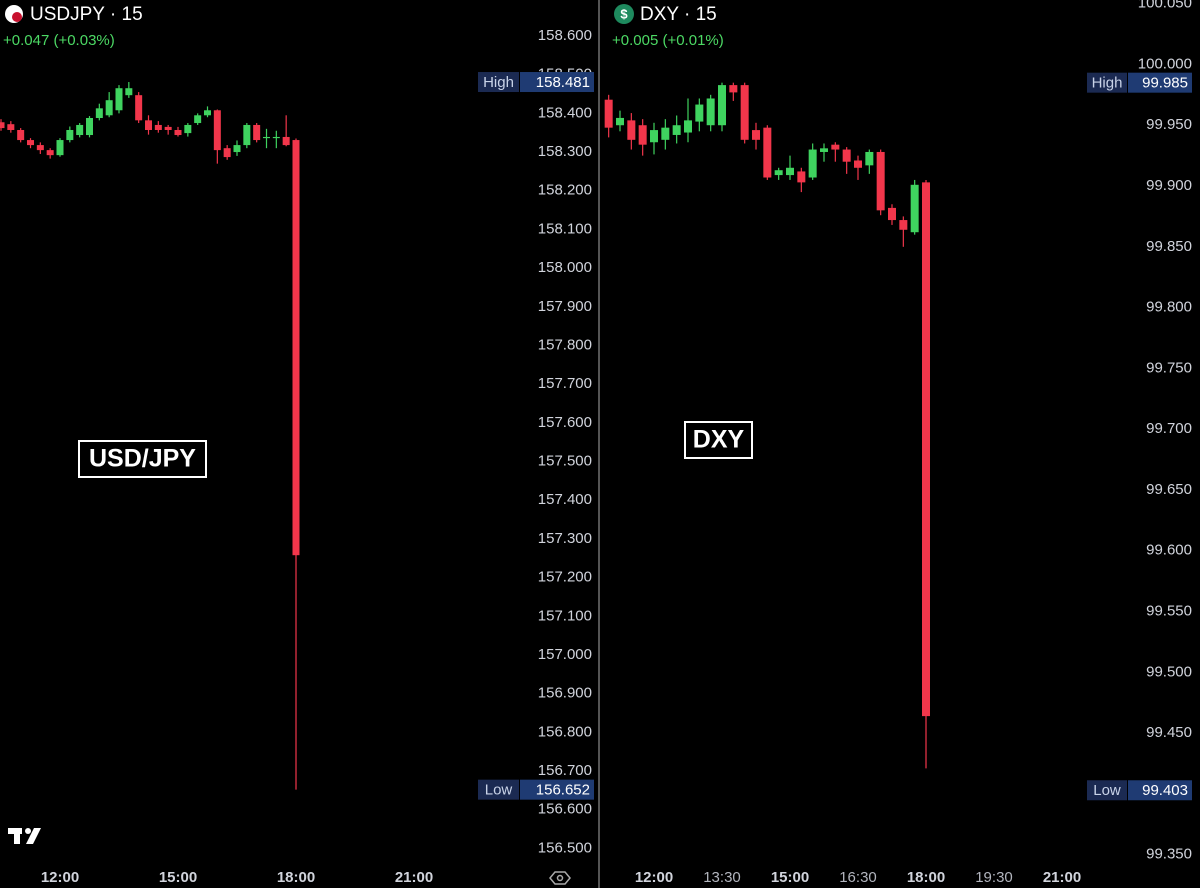  I want to click on dollar-icon, so click(624, 14).